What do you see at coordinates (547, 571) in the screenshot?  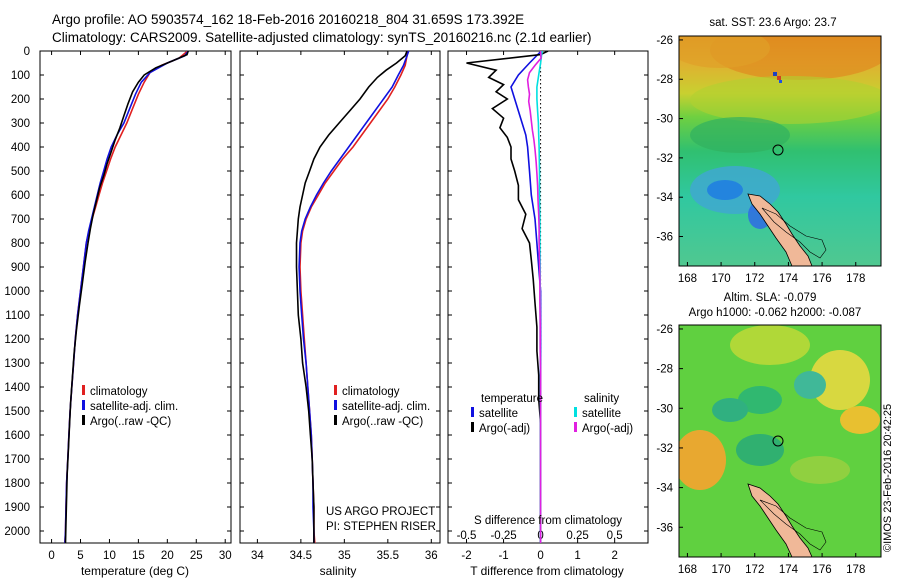 I see `t-difference-xlabel: T difference from climatology` at bounding box center [547, 571].